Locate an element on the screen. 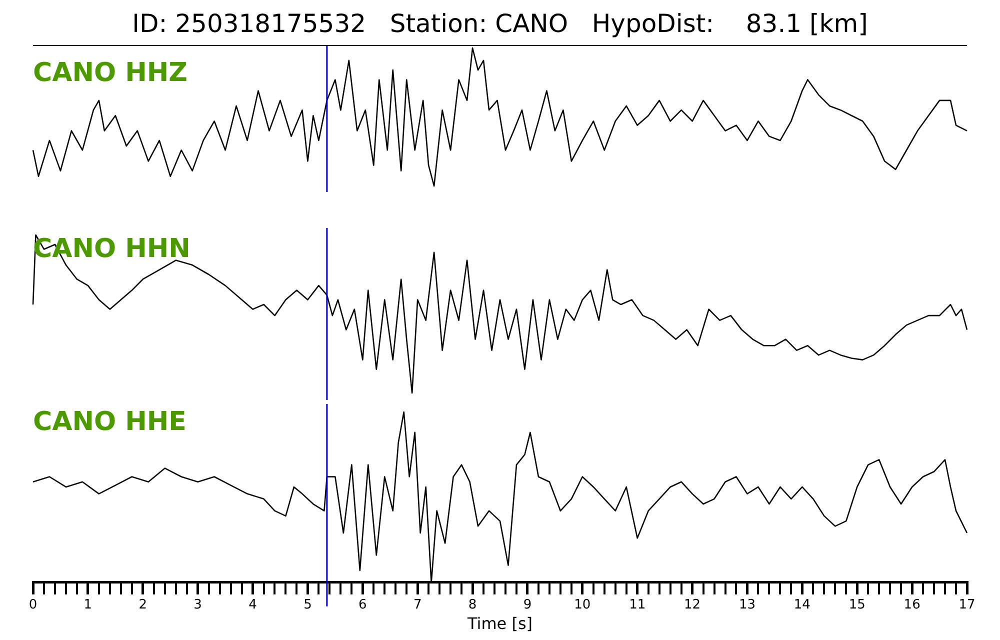  x-tick-label: 13 is located at coordinates (747, 605).